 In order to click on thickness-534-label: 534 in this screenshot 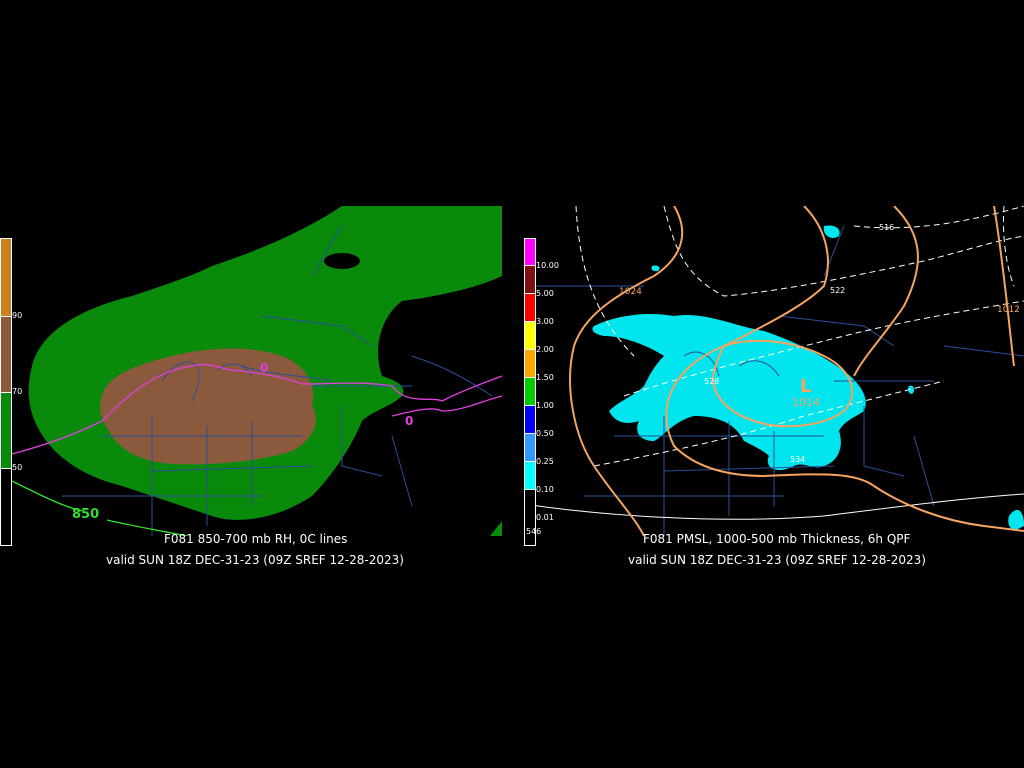, I will do `click(797, 459)`.